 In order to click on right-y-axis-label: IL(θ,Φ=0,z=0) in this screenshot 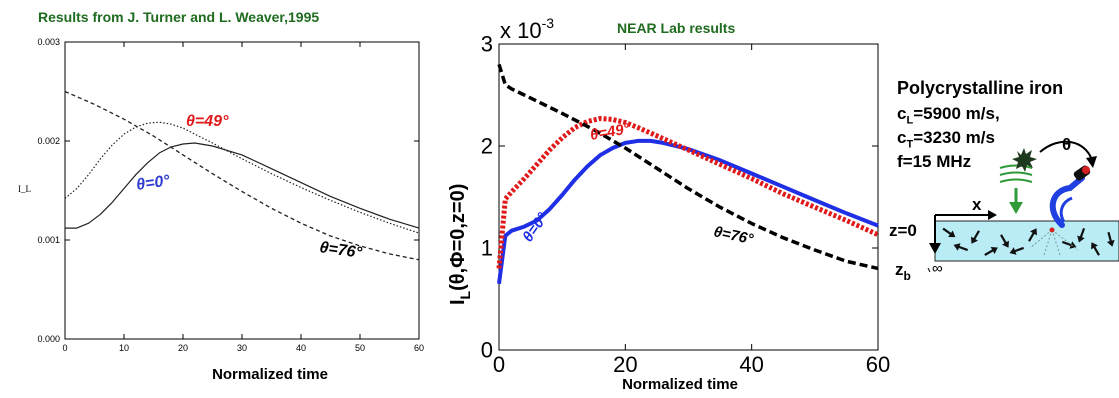, I will do `click(460, 244)`.